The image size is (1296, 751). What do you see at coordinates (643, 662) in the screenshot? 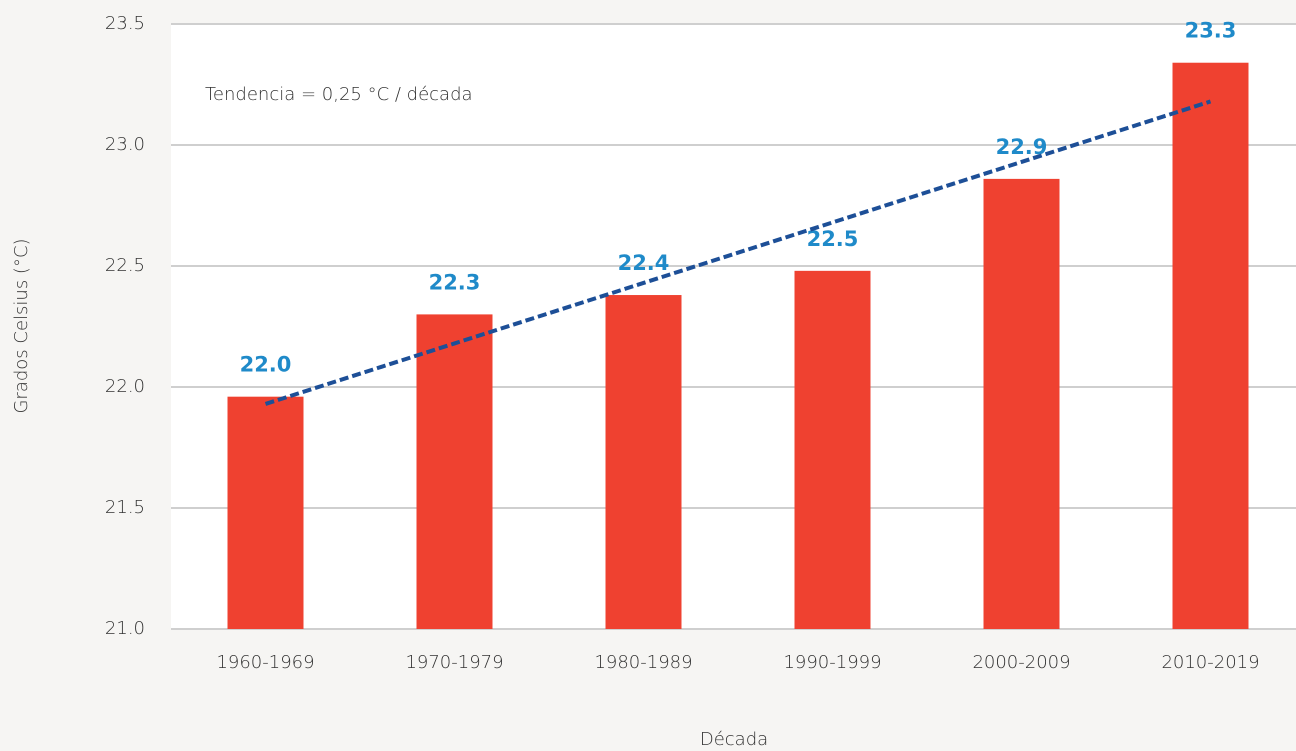
I see `x-tick-label: 1980-1989` at bounding box center [643, 662].